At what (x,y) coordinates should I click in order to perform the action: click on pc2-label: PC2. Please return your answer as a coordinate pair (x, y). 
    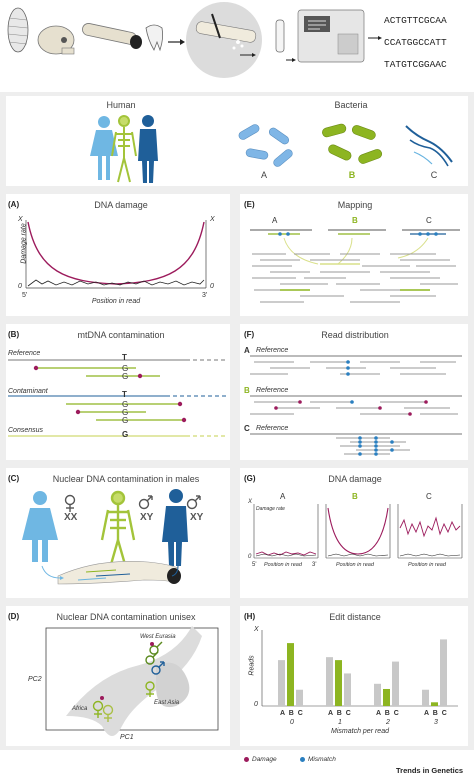
    Looking at the image, I should click on (35, 679).